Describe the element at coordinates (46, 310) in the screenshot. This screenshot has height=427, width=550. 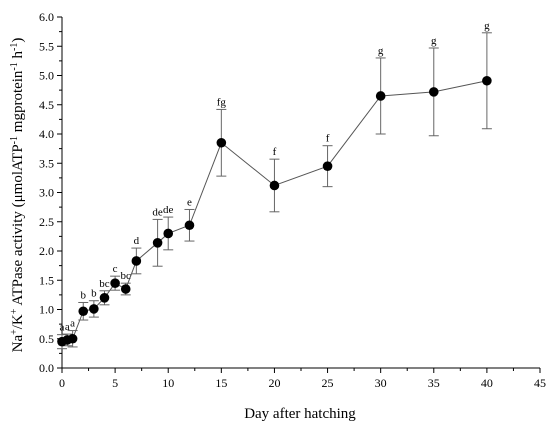
I see `y-tick-label: 1.0` at that location.